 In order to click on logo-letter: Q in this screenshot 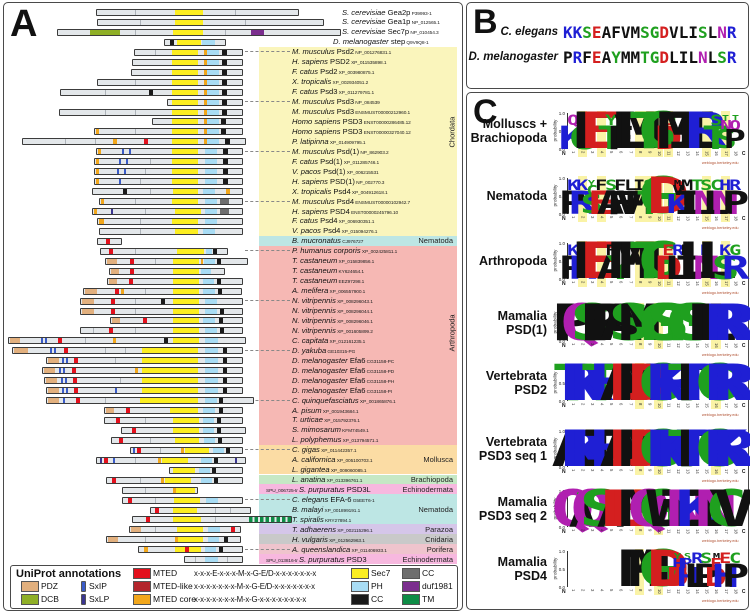, I will do `click(735, 126)`.